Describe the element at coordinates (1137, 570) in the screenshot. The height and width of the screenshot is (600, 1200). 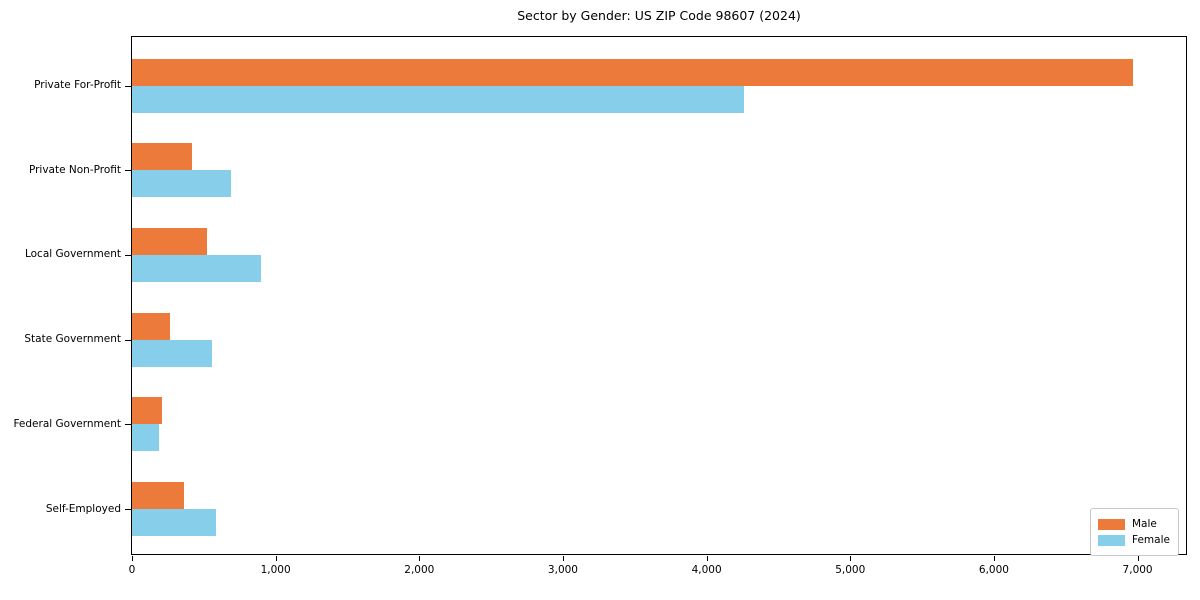
I see `x-axis-label-7-000: 7,000` at that location.